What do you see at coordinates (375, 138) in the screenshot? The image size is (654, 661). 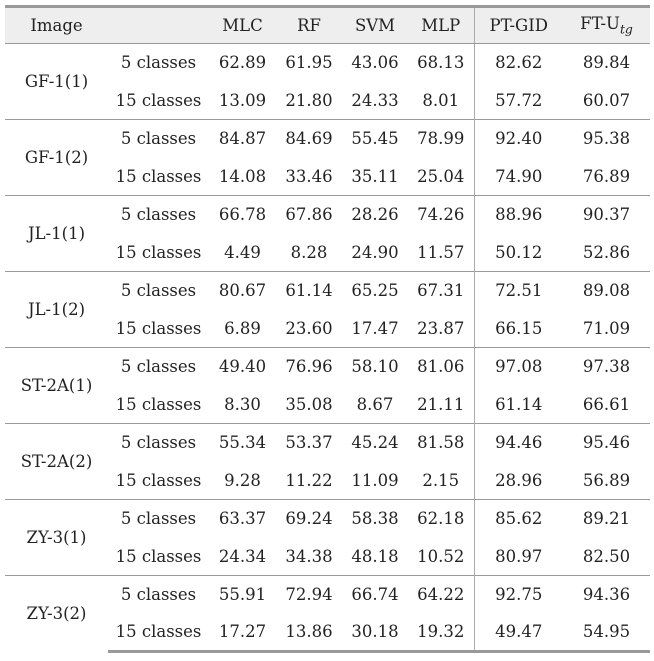 I see `svm-value-cell: 55.45` at bounding box center [375, 138].